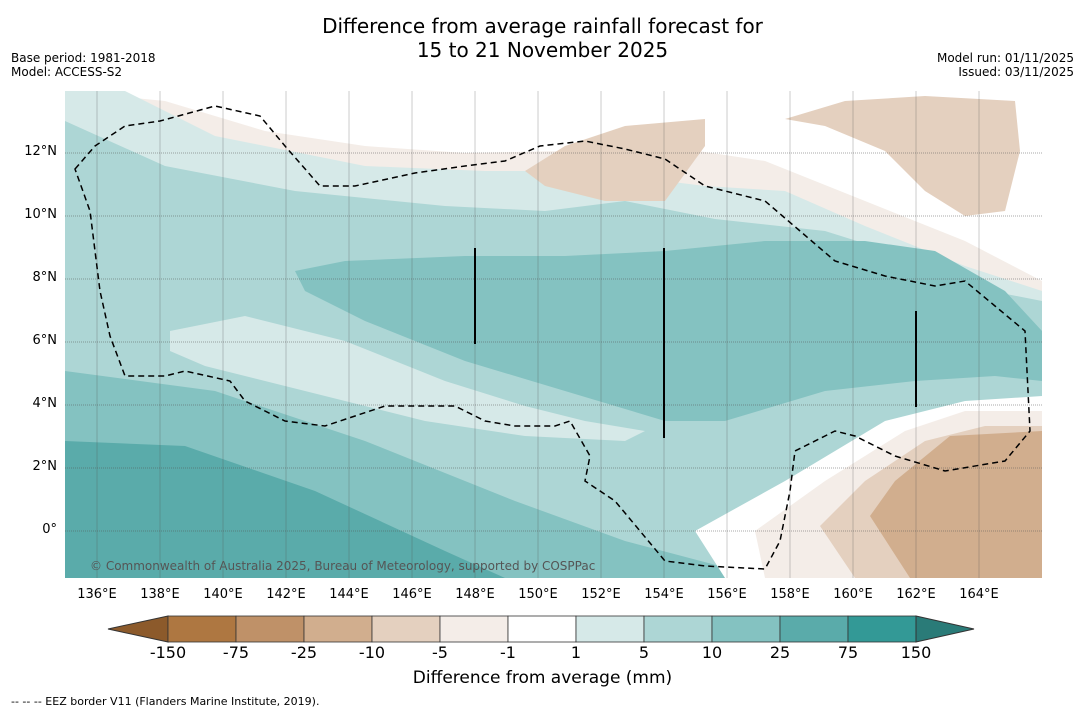  What do you see at coordinates (848, 652) in the screenshot?
I see `colorbar-tick-label: 75` at bounding box center [848, 652].